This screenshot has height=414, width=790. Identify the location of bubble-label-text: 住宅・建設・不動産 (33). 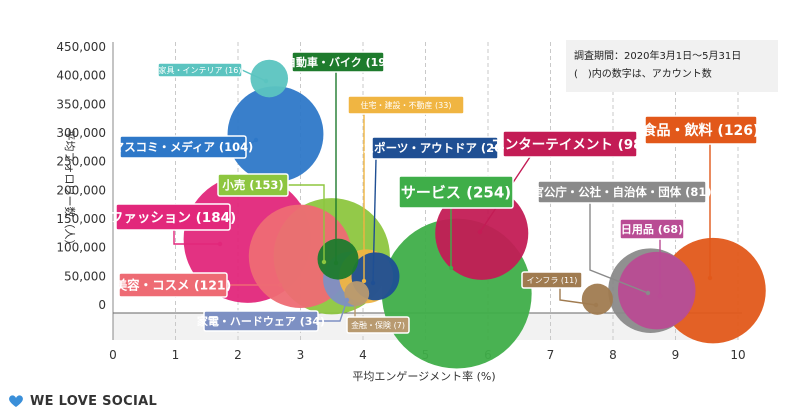
(406, 105).